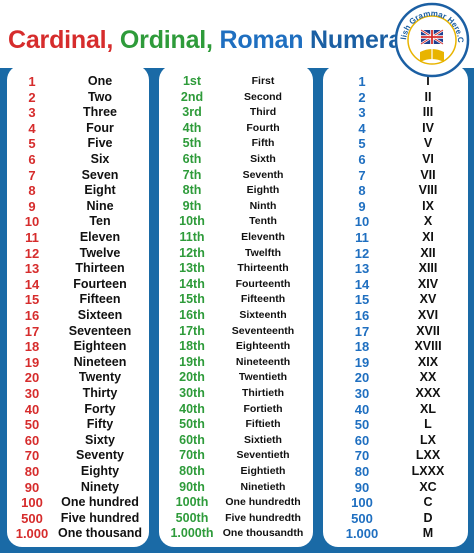 The image size is (474, 553). I want to click on ordinal-word: Nineteenth, so click(263, 361).